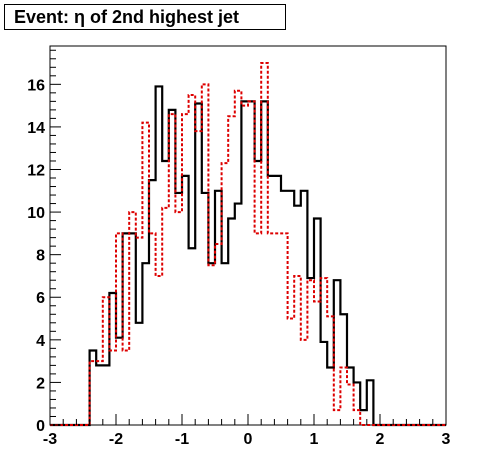 Image resolution: width=496 pixels, height=472 pixels. Describe the element at coordinates (40, 256) in the screenshot. I see `y-tick-label: 8` at that location.